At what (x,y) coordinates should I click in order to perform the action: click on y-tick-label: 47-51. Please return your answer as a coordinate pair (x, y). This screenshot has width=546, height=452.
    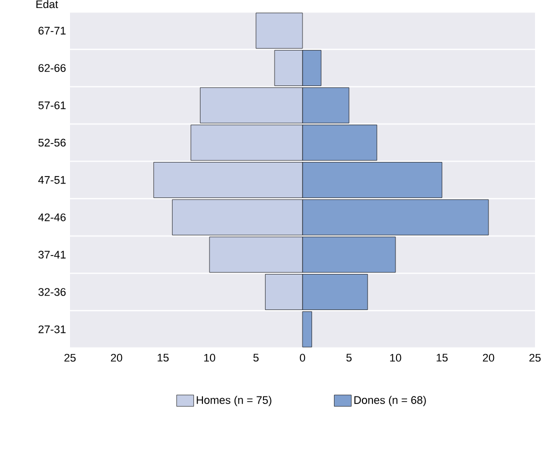
    Looking at the image, I should click on (52, 180).